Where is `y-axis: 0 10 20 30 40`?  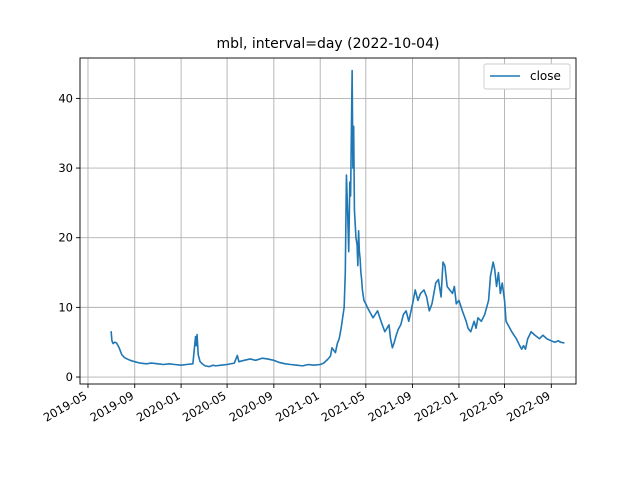 y-axis: 0 10 20 30 40 is located at coordinates (69, 237).